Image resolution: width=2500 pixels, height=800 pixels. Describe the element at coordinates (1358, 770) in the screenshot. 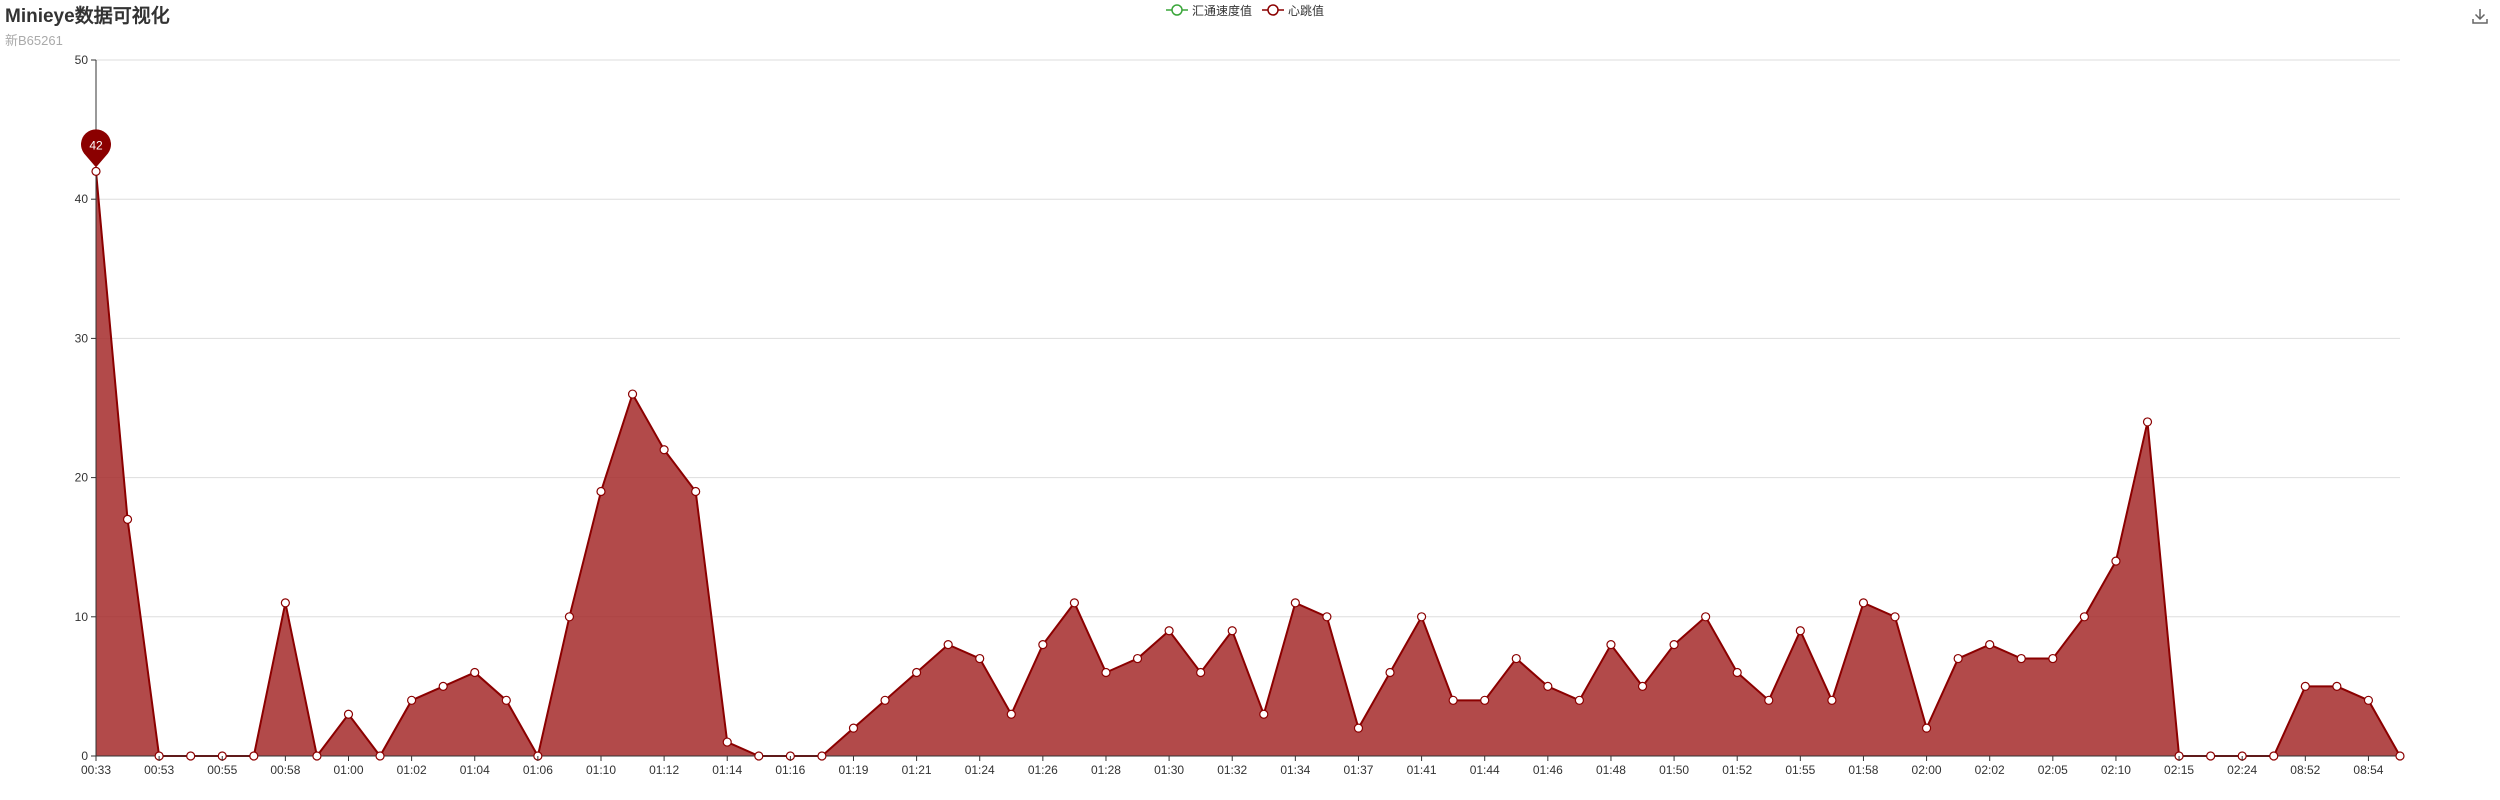

I see `x-tick-label: 01:37` at that location.